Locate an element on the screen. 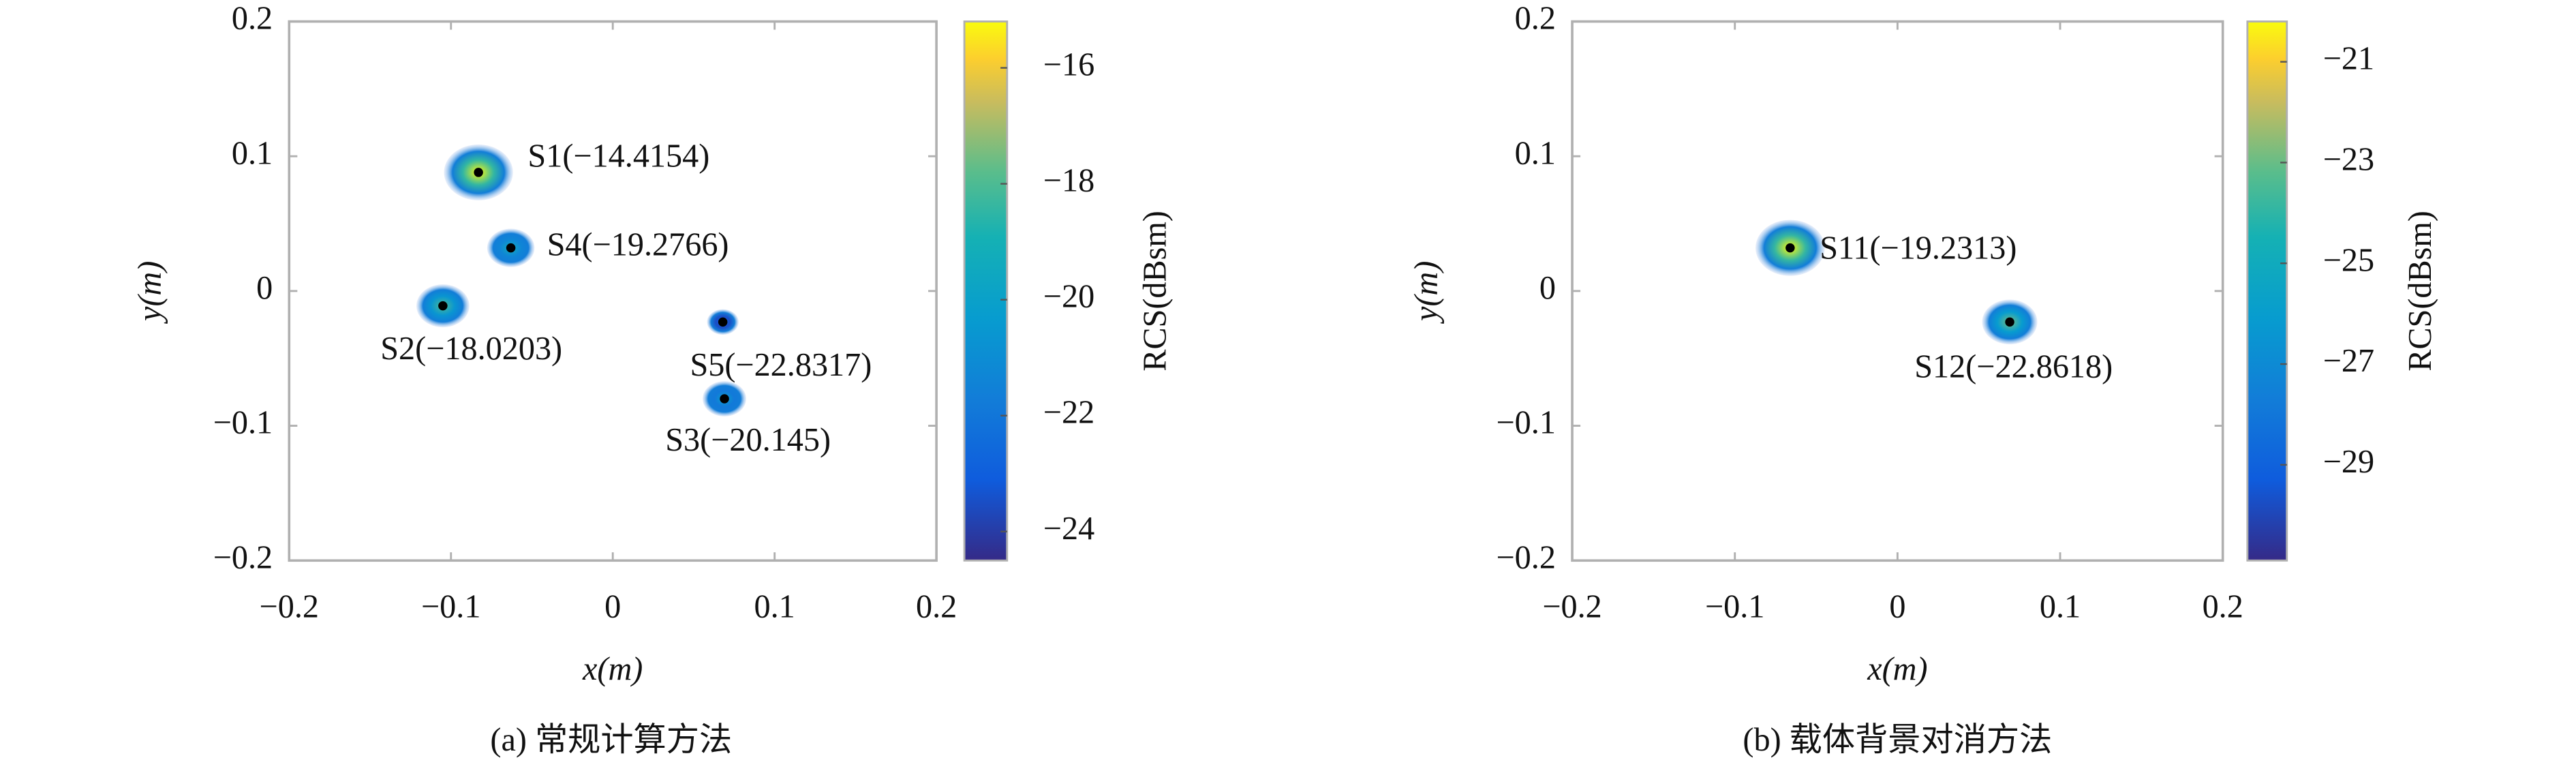 This screenshot has width=2576, height=771. point-label: S12(−22.8618) is located at coordinates (2013, 366).